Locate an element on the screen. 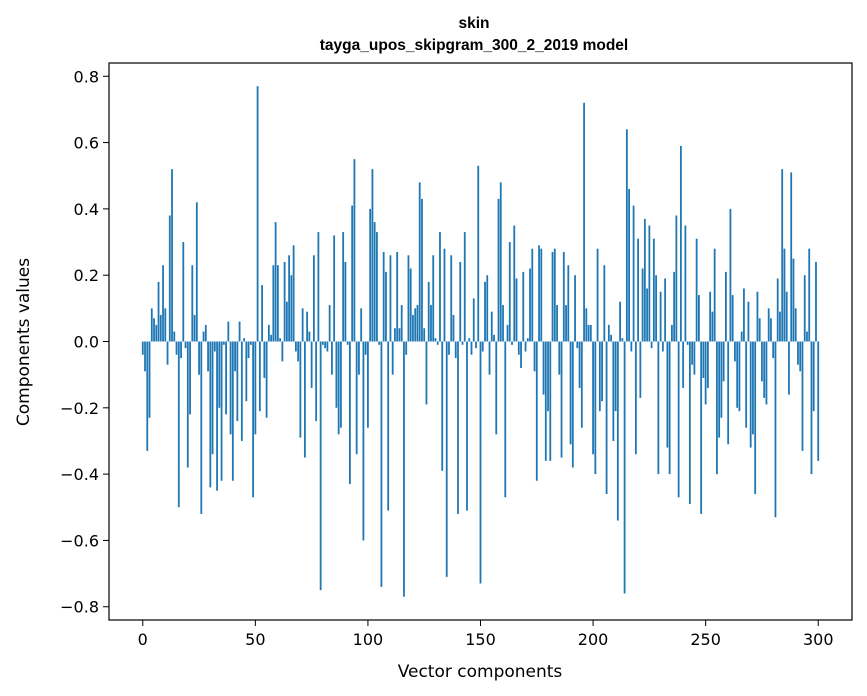 The image size is (867, 696). y-tick-label: 0.8 is located at coordinates (86, 76).